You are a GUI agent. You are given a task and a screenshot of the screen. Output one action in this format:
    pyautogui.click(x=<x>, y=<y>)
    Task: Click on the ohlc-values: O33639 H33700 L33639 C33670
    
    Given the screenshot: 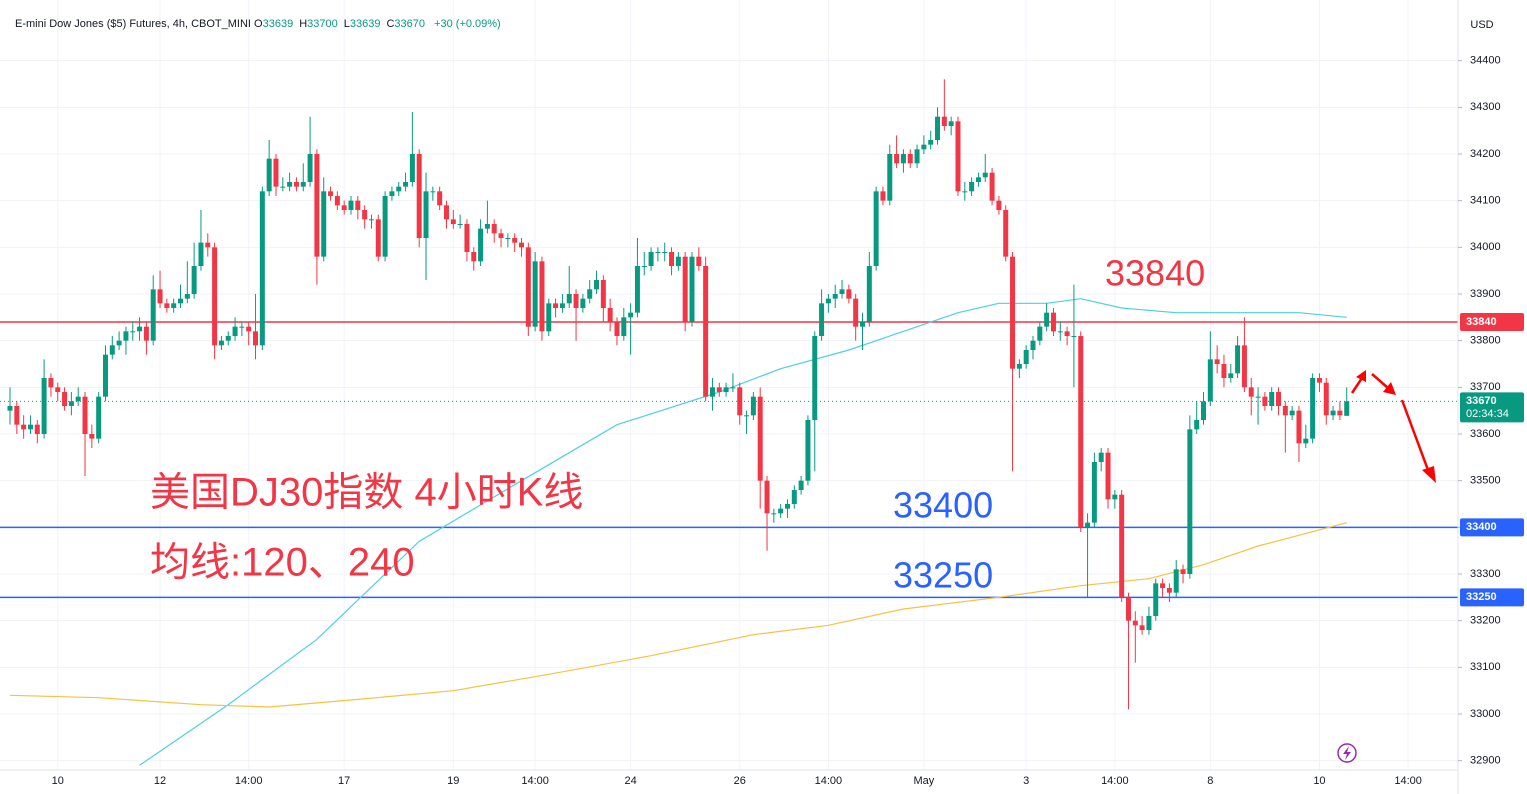 What is the action you would take?
    pyautogui.click(x=342, y=24)
    